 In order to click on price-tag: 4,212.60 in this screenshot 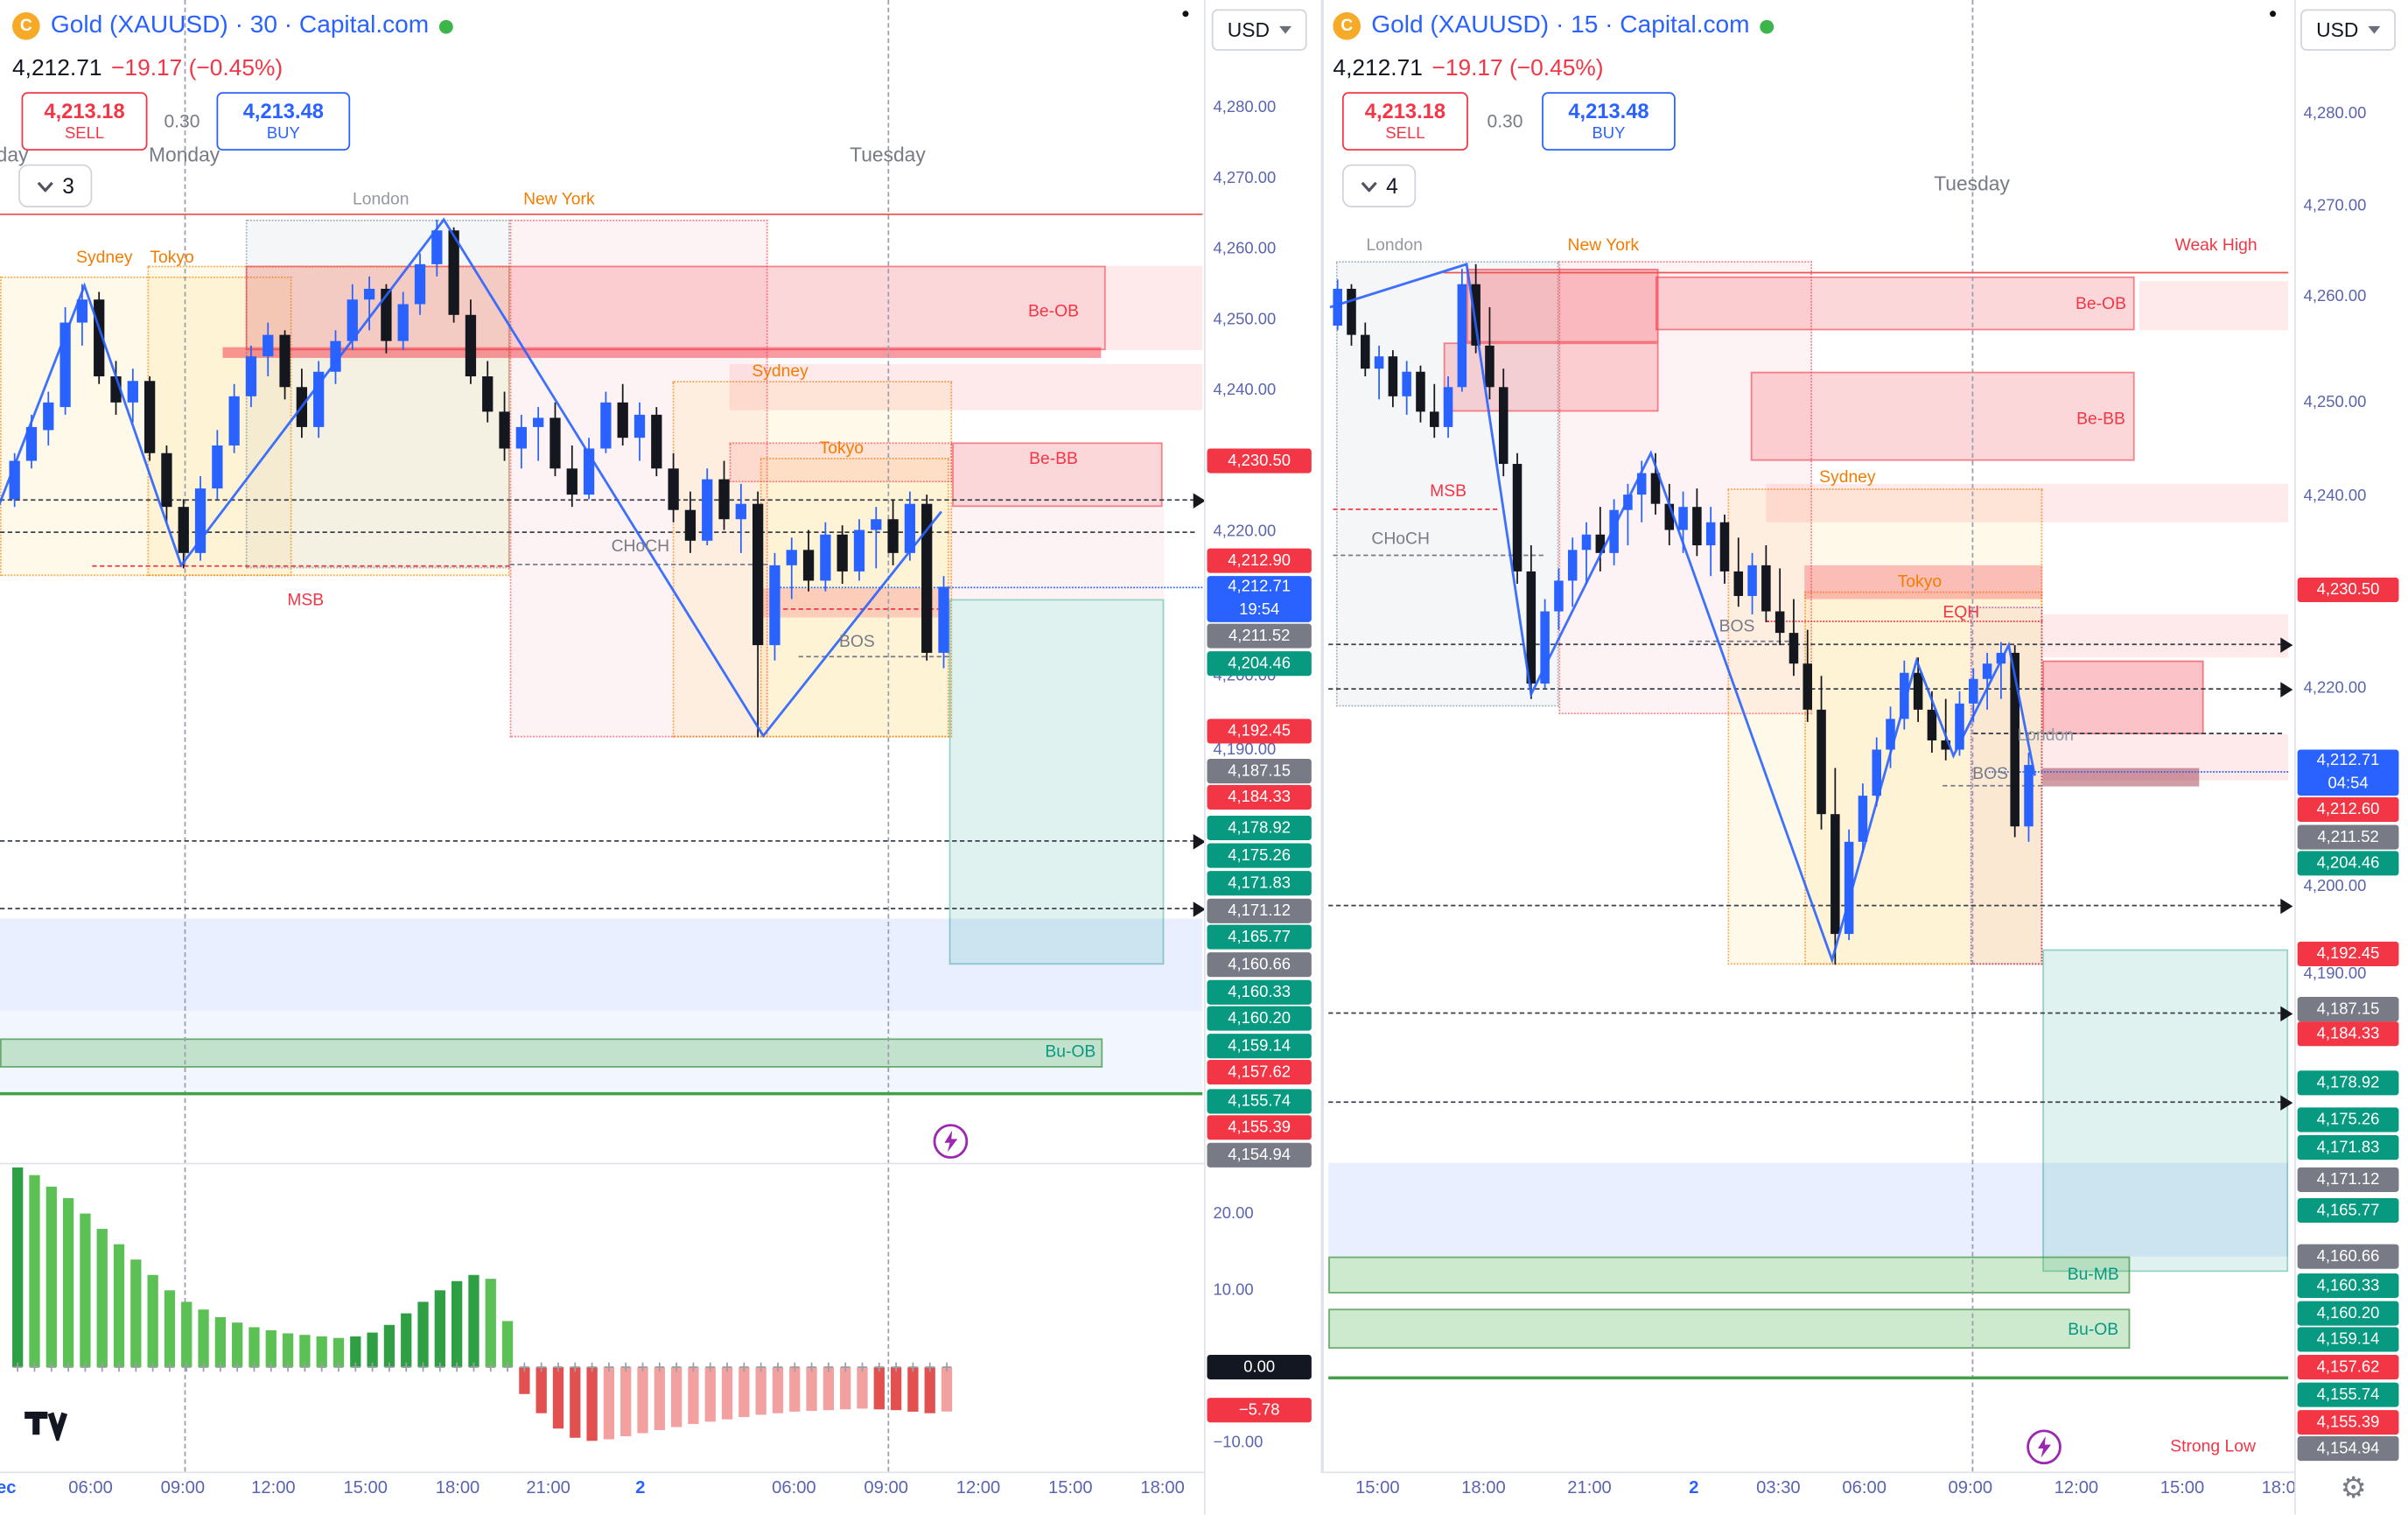, I will do `click(2348, 809)`.